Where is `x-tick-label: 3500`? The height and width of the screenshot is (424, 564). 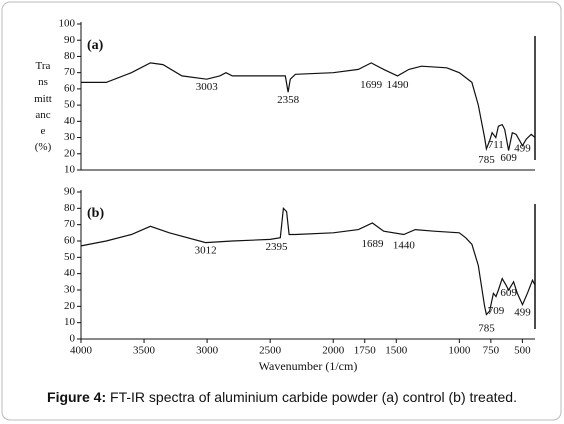
x-tick-label: 3500 is located at coordinates (144, 351).